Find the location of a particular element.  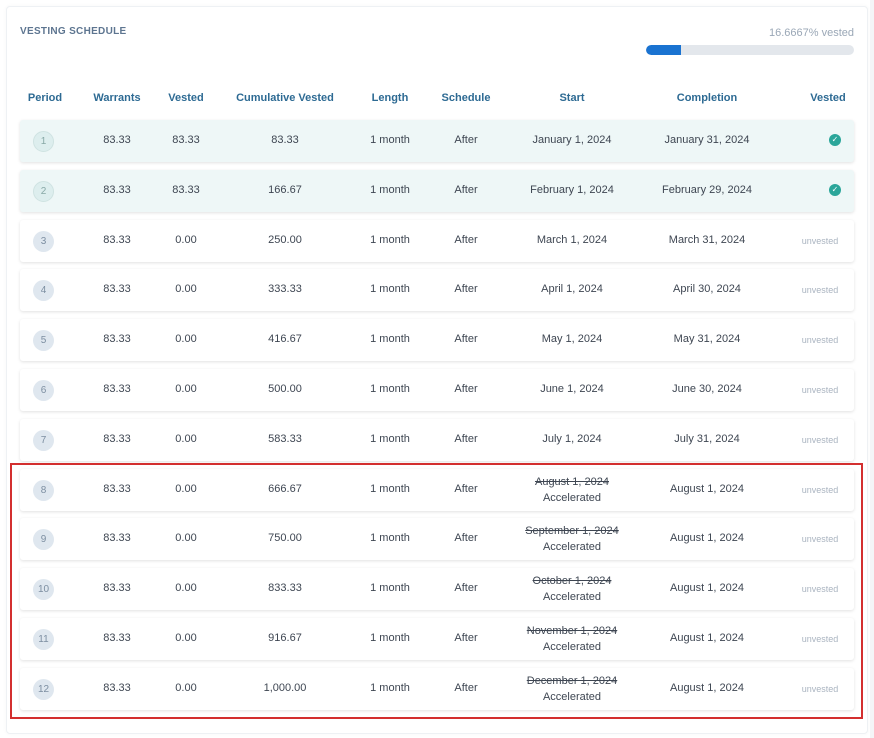

cell-start: January 1, 2024 is located at coordinates (572, 140).